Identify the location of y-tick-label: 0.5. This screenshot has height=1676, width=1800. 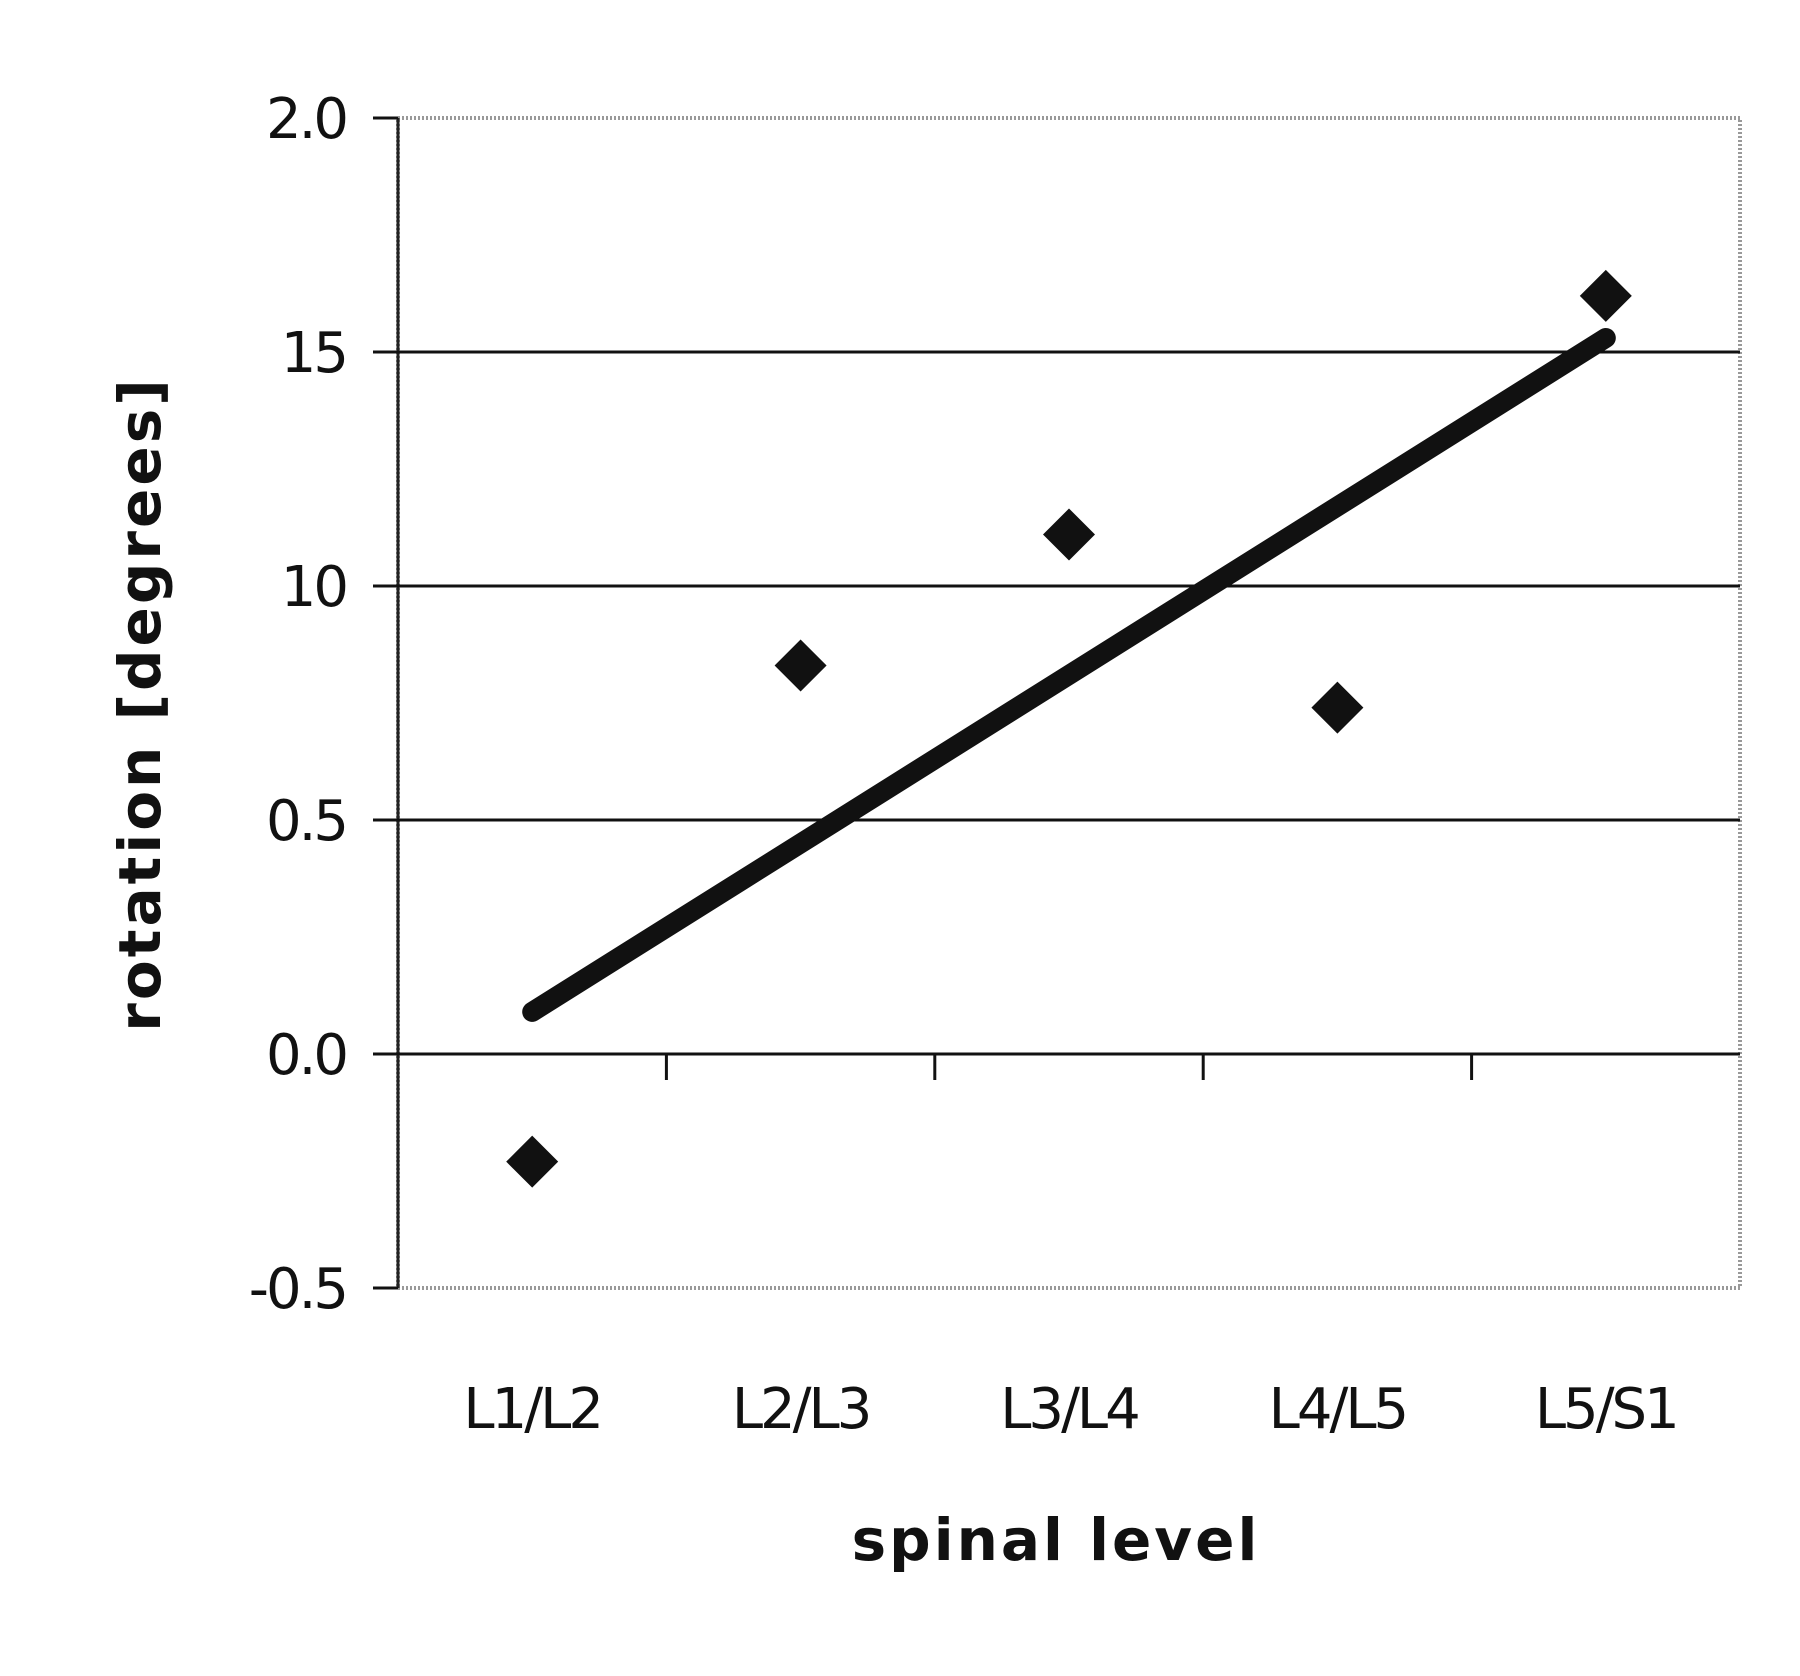
(306, 821).